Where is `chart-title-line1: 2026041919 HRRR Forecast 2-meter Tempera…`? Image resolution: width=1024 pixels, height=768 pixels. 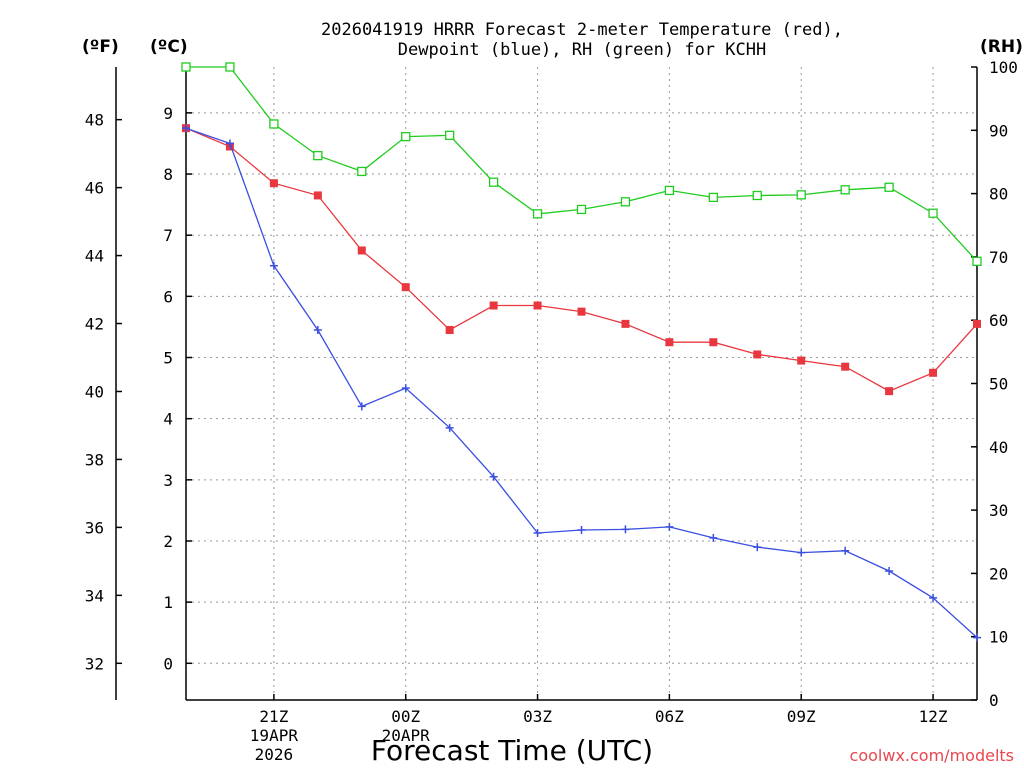 chart-title-line1: 2026041919 HRRR Forecast 2-meter Tempera… is located at coordinates (582, 30).